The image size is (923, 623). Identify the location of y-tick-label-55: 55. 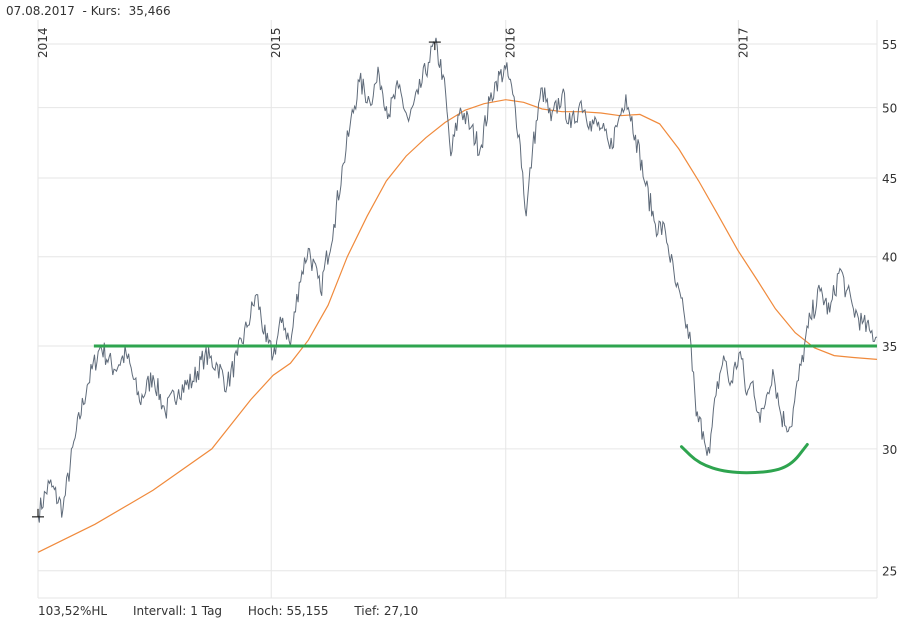
(889, 45).